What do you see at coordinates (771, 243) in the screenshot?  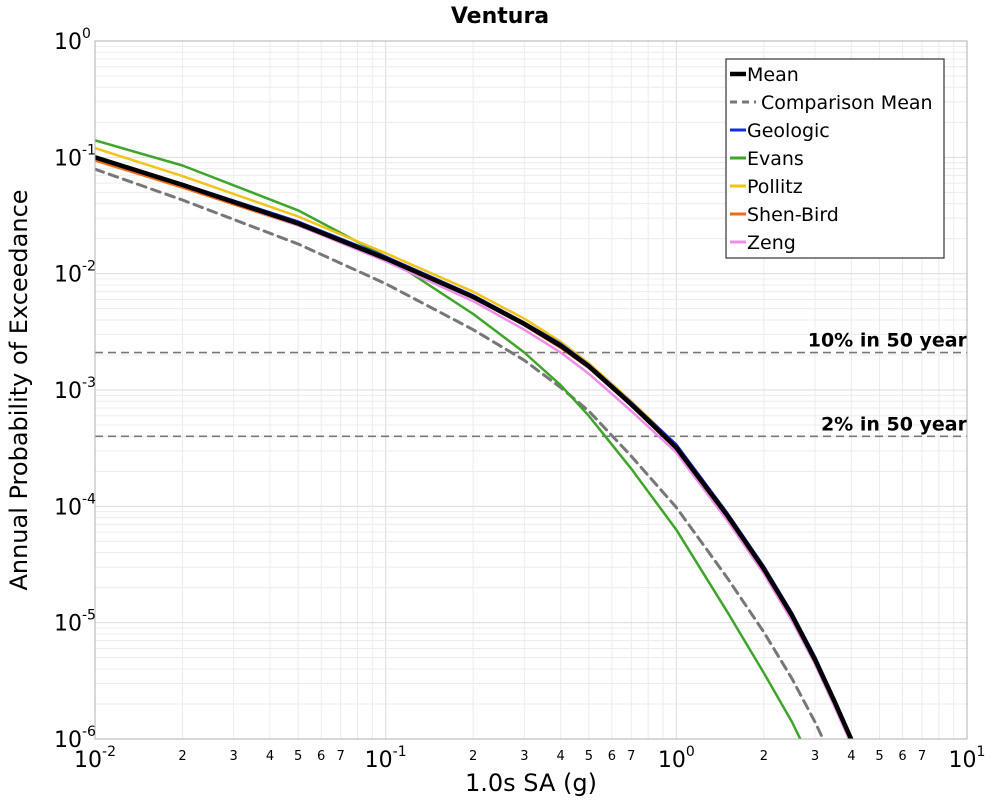 I see `legend-label: Zeng` at bounding box center [771, 243].